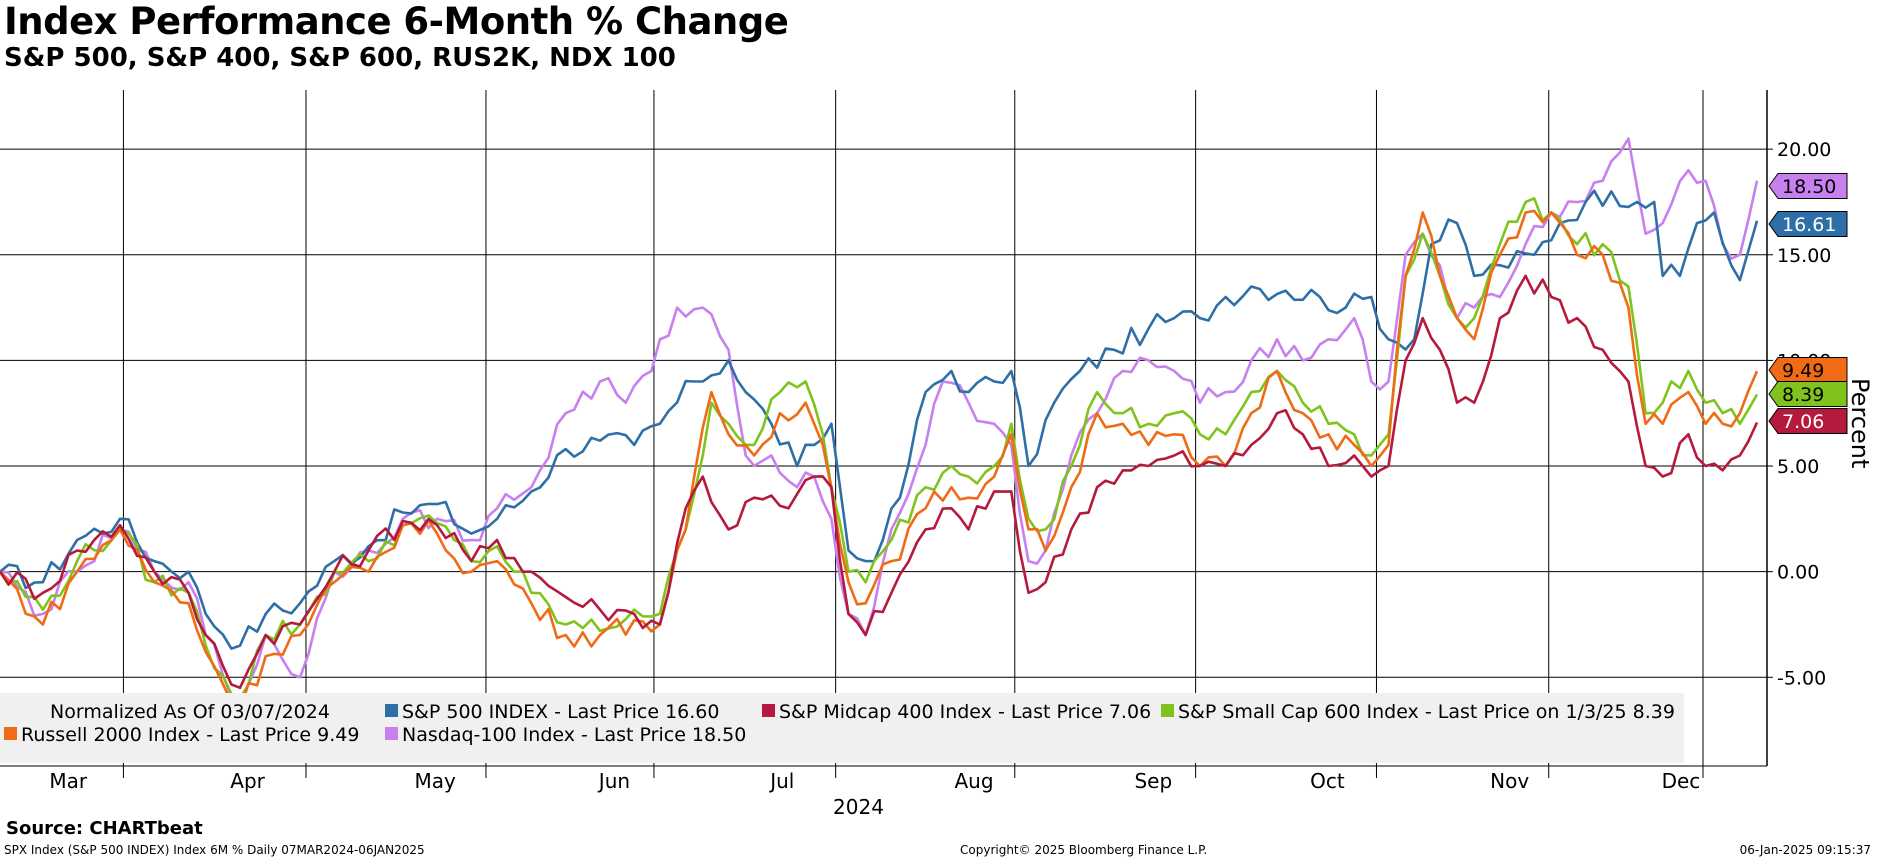  I want to click on last-value-tag-label: 9.49, so click(1803, 371).